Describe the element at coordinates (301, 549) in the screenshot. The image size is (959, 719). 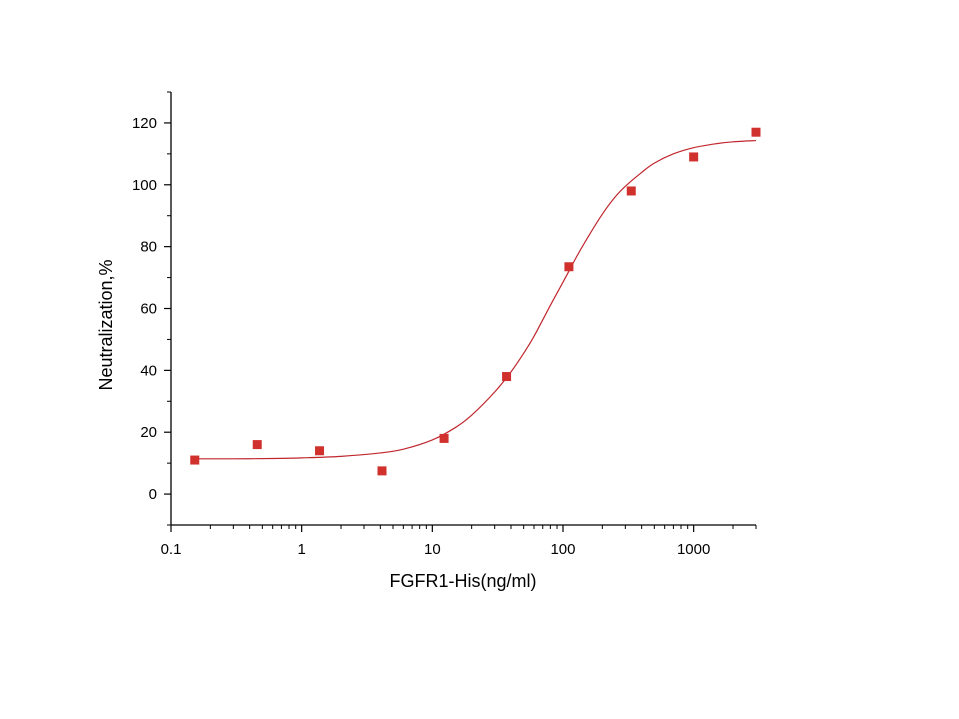
I see `x-tick-label: 1` at that location.